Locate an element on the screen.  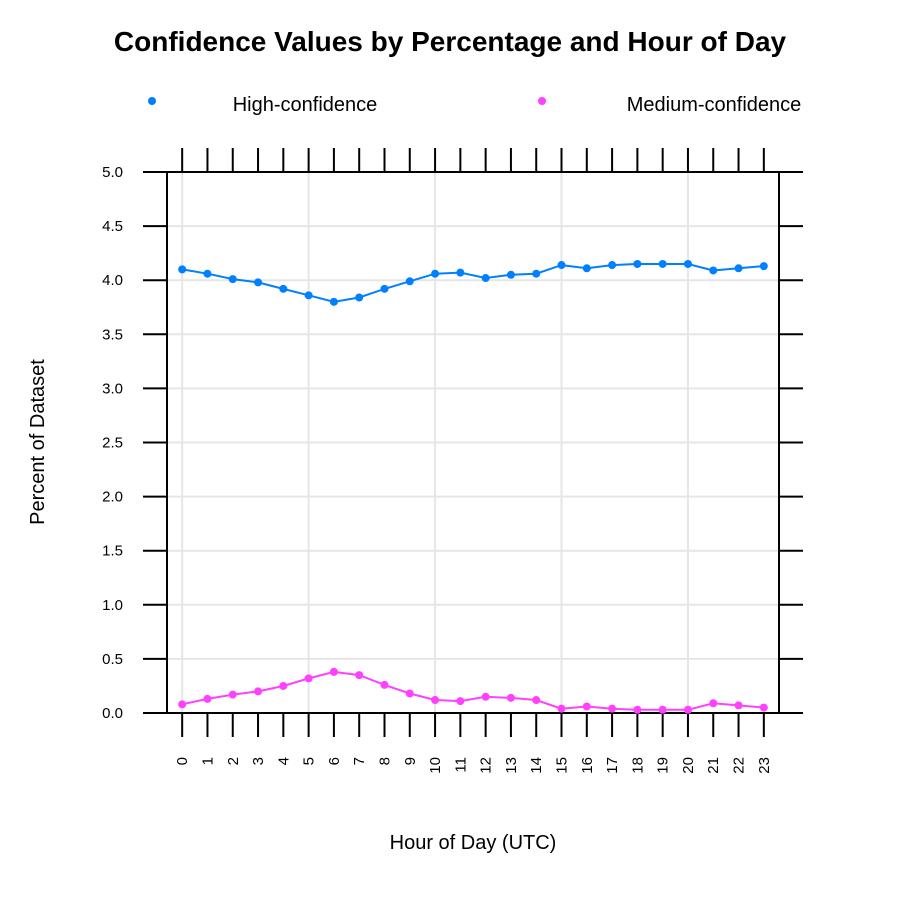
y-tick-label: 1.0 is located at coordinates (112, 605).